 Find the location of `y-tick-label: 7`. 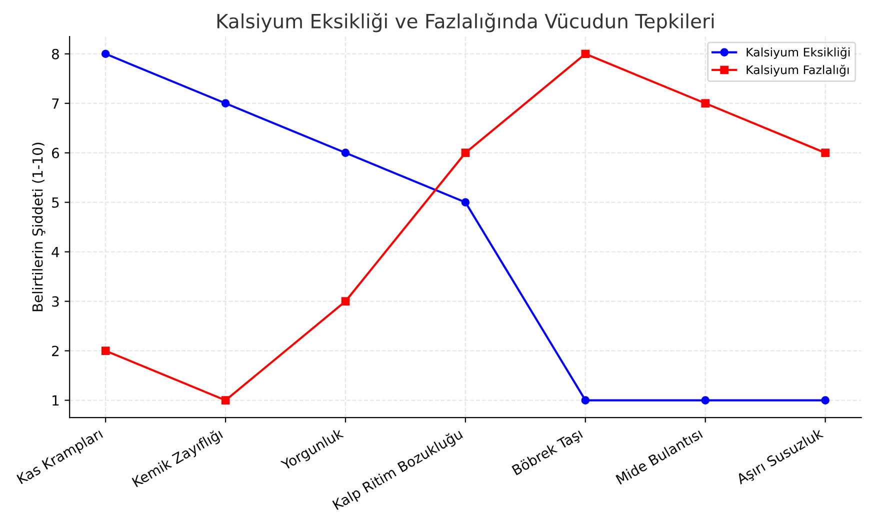

y-tick-label: 7 is located at coordinates (55, 103).